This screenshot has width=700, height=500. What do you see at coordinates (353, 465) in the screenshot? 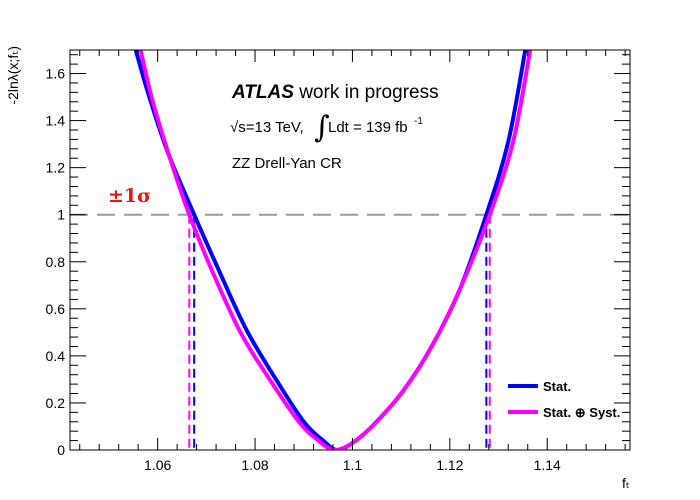
I see `x-tick-label: 1.1` at bounding box center [353, 465].